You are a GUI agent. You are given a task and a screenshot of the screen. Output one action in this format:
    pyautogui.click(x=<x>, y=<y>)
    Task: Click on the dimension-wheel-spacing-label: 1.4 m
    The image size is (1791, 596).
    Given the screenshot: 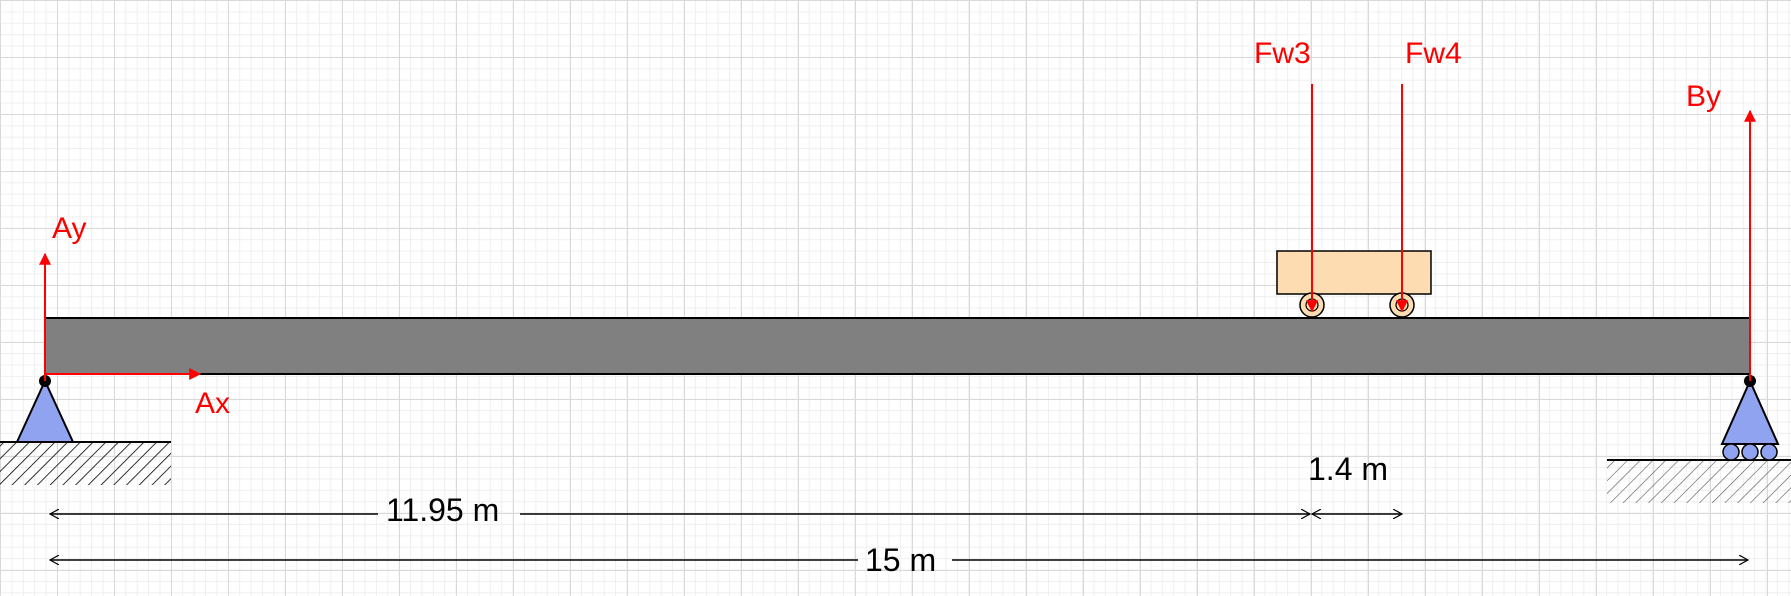 What is the action you would take?
    pyautogui.click(x=1348, y=469)
    